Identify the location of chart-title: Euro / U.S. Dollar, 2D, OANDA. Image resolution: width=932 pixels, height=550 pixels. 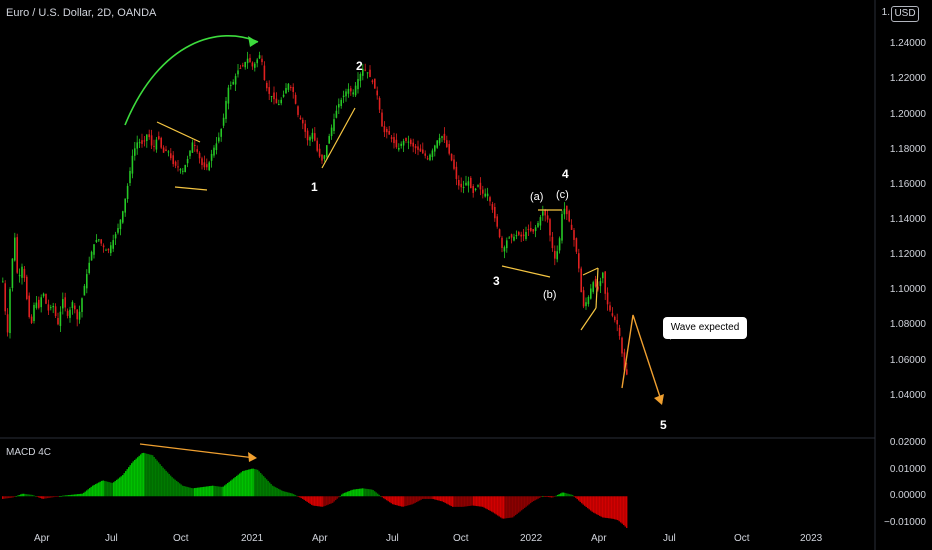
(81, 13).